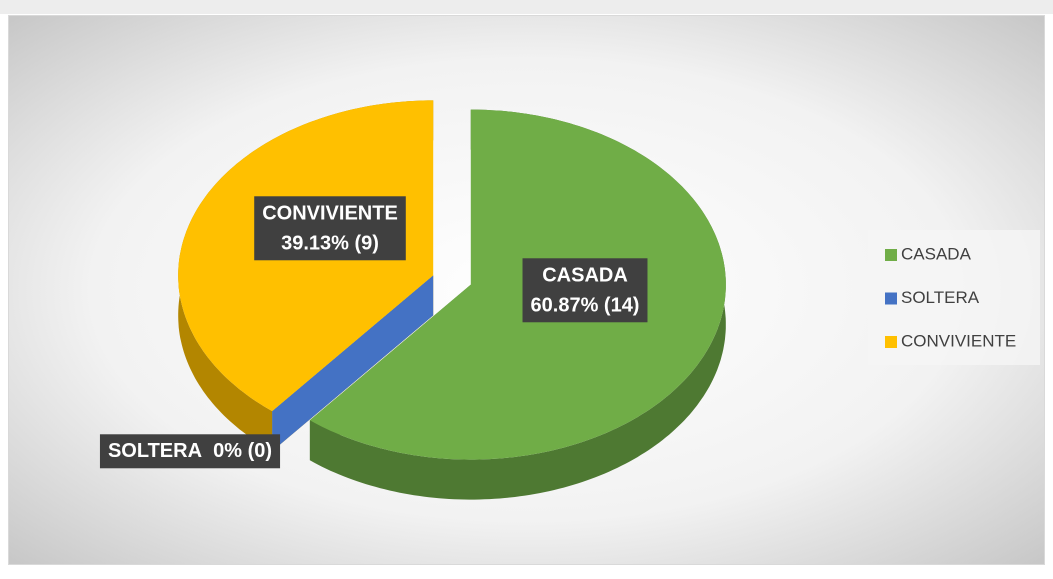 The image size is (1053, 579). What do you see at coordinates (958, 340) in the screenshot?
I see `legend-label: CONVIVIENTE` at bounding box center [958, 340].